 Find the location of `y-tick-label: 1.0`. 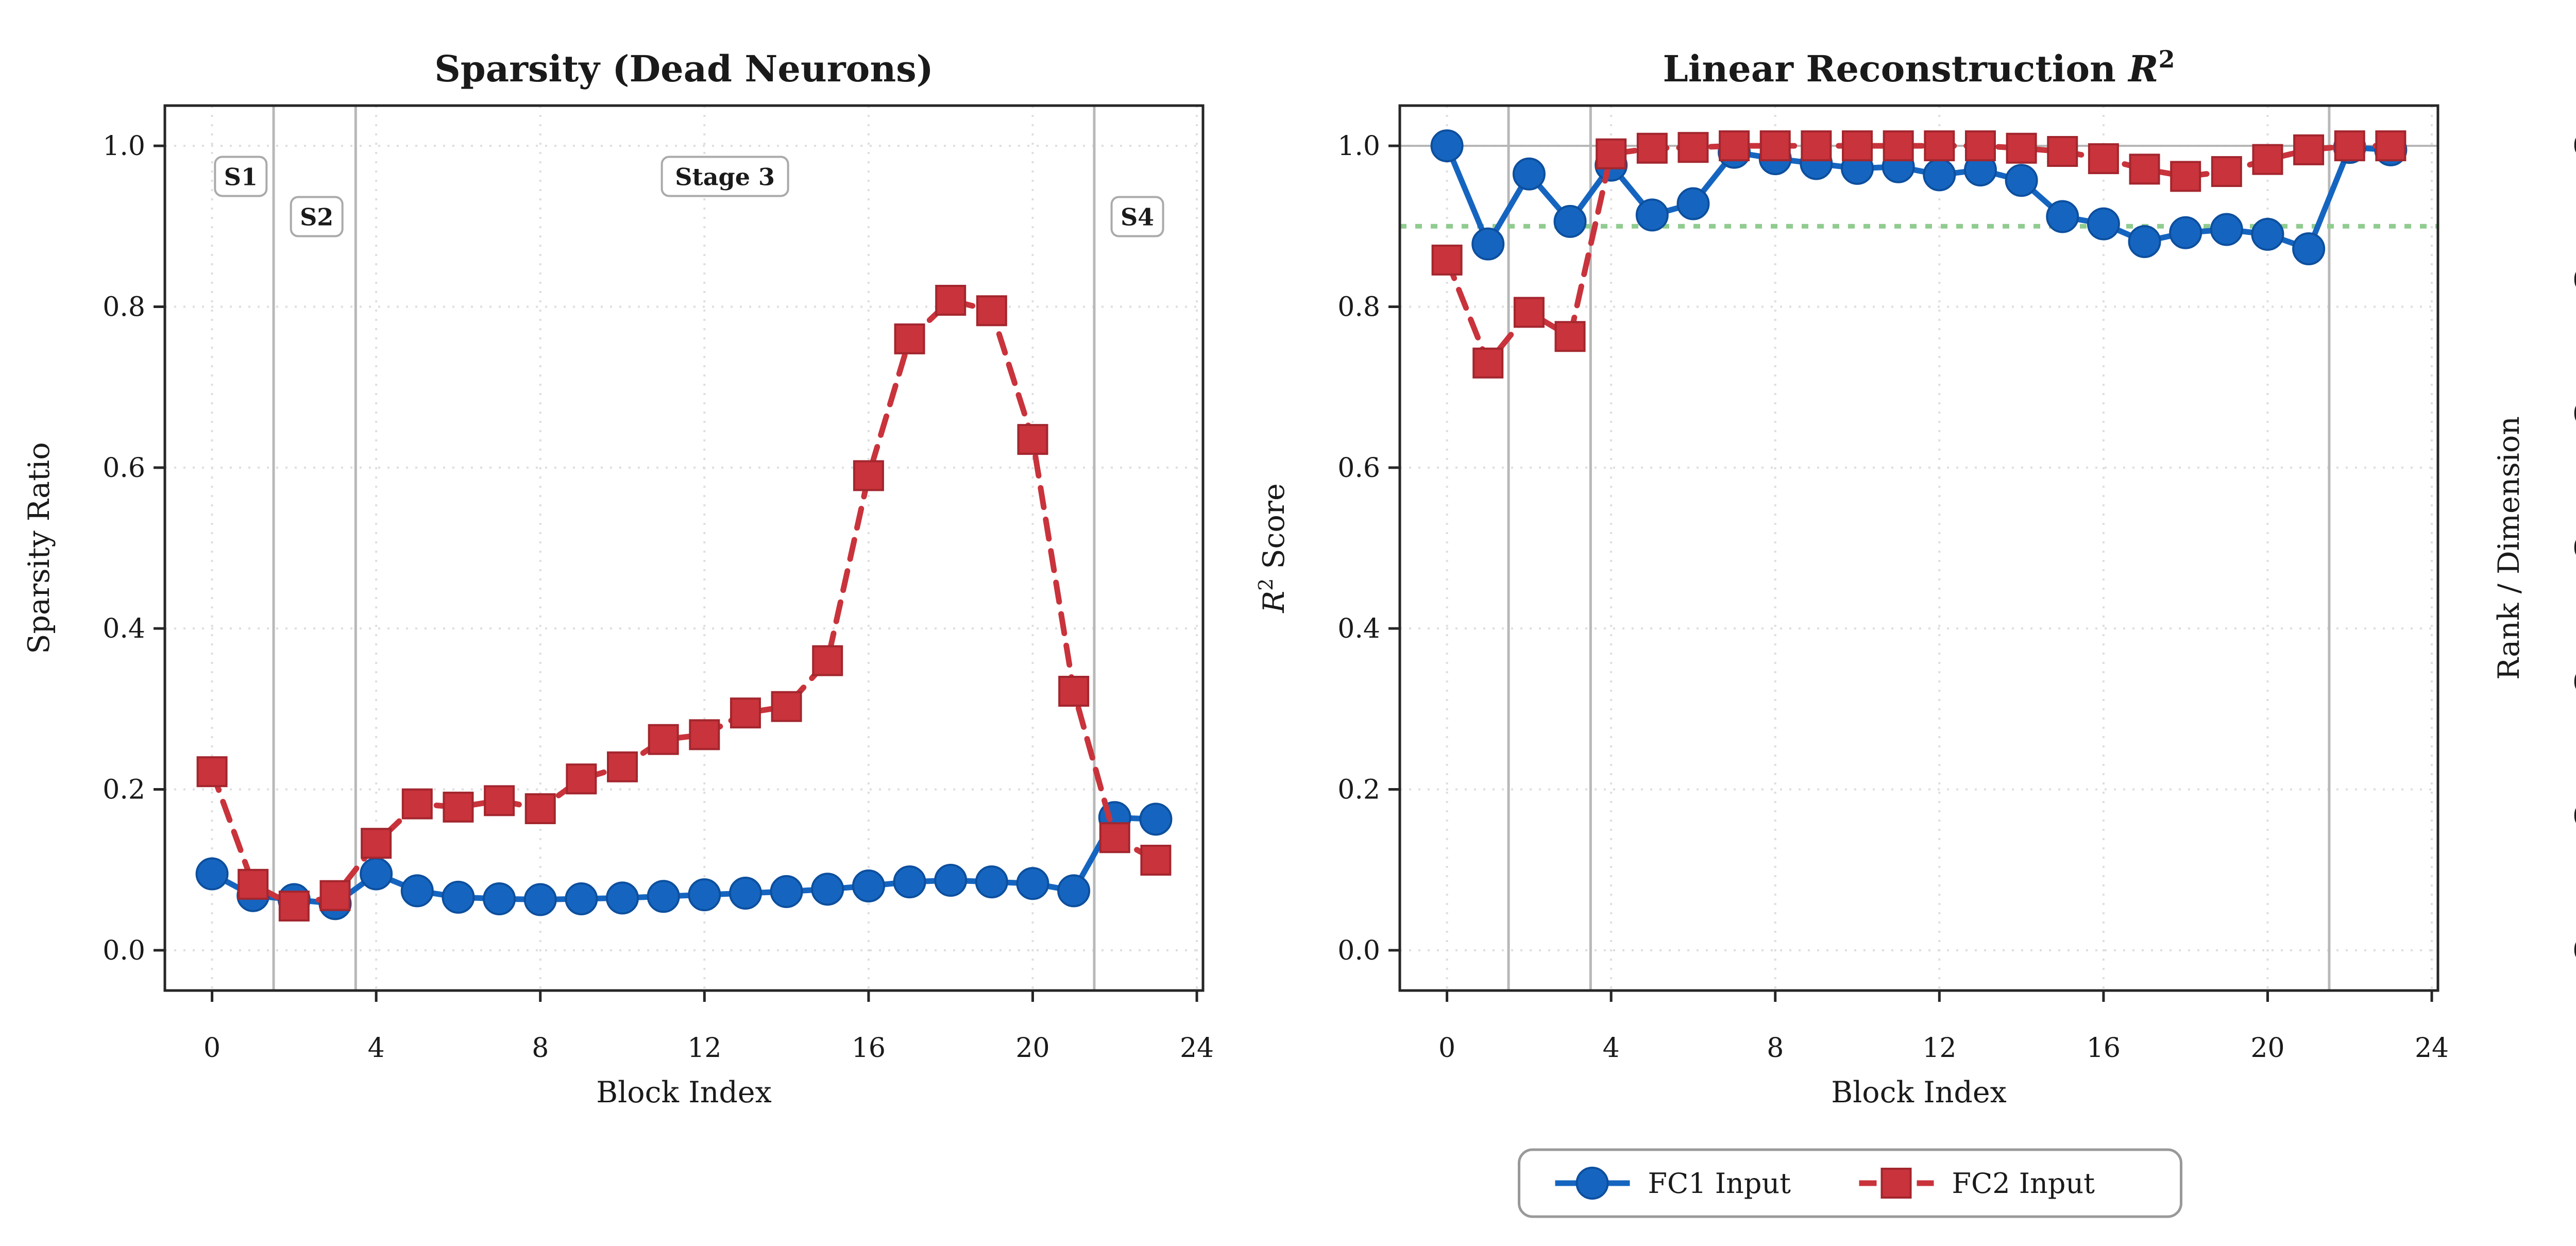

y-tick-label: 1.0 is located at coordinates (1358, 147).